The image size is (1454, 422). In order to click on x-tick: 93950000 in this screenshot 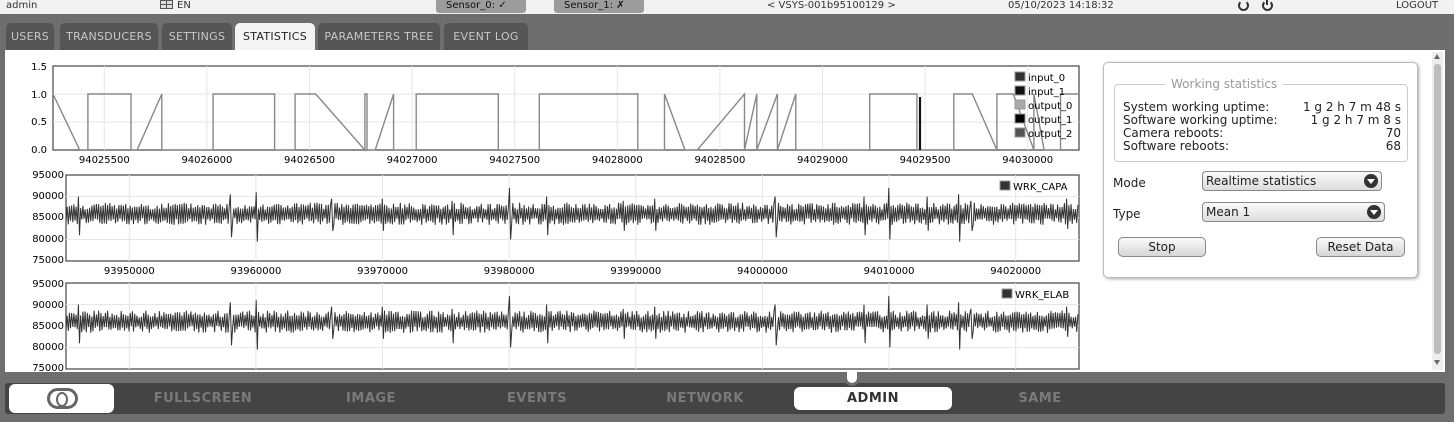, I will do `click(129, 271)`.